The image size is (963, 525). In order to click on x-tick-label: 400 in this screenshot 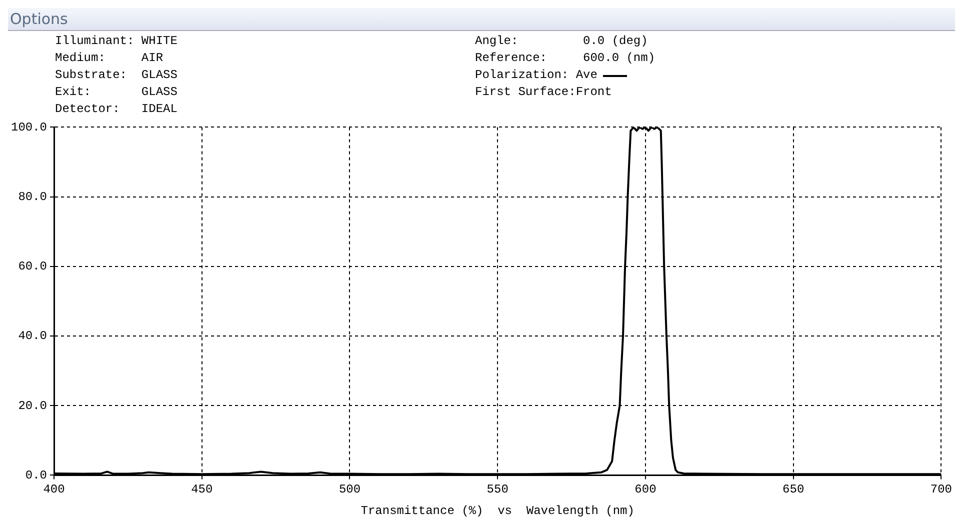, I will do `click(54, 489)`.